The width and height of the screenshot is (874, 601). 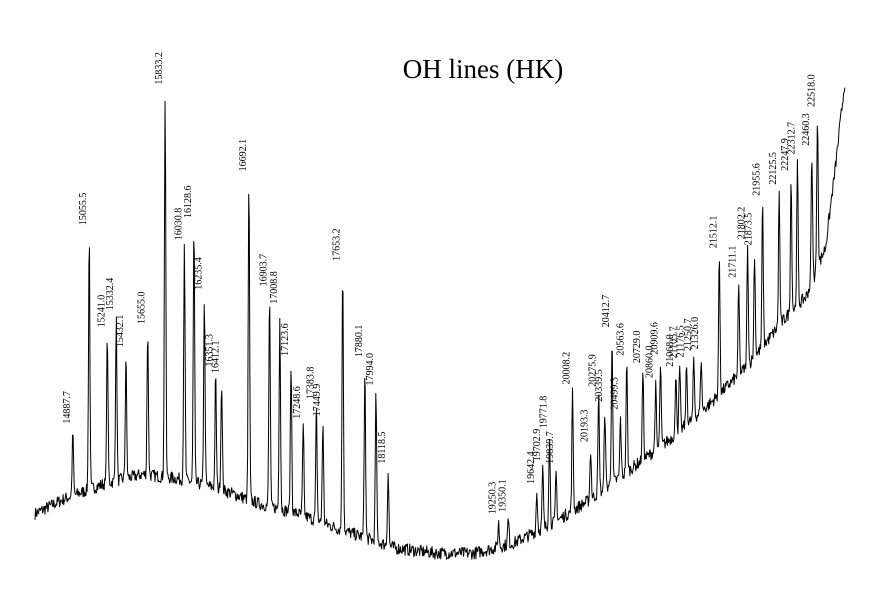 What do you see at coordinates (101, 311) in the screenshot?
I see `line-label: 15241.0` at bounding box center [101, 311].